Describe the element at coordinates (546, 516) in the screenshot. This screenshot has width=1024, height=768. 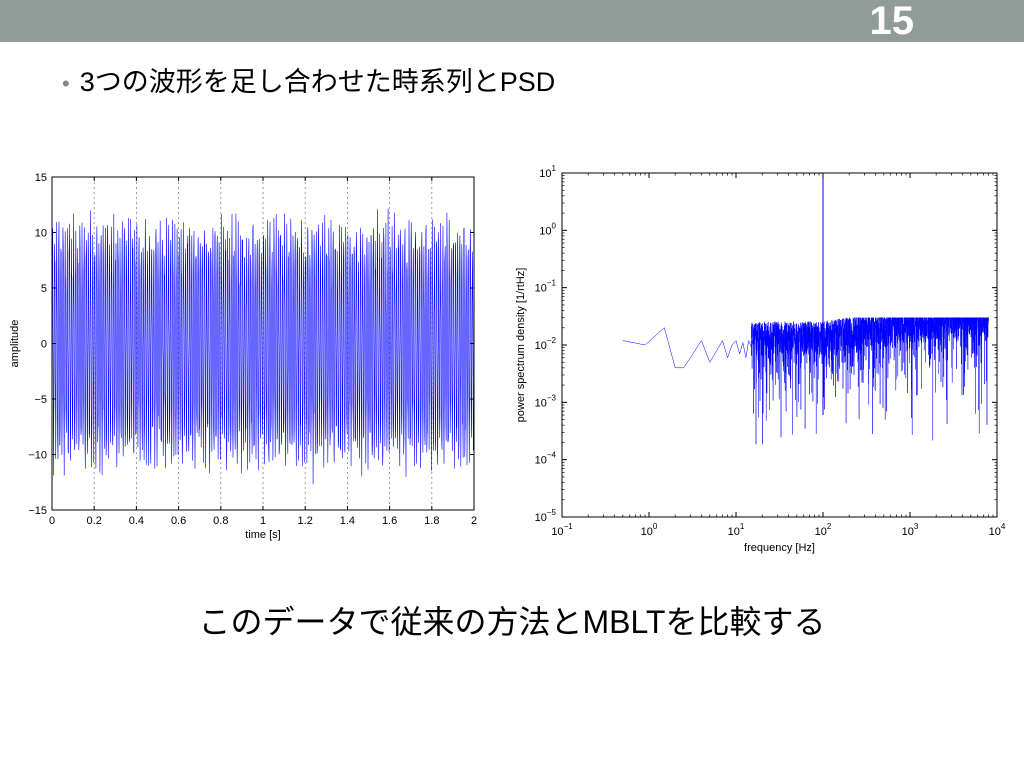
I see `psd-y-tick-label: 10⁻⁵` at that location.